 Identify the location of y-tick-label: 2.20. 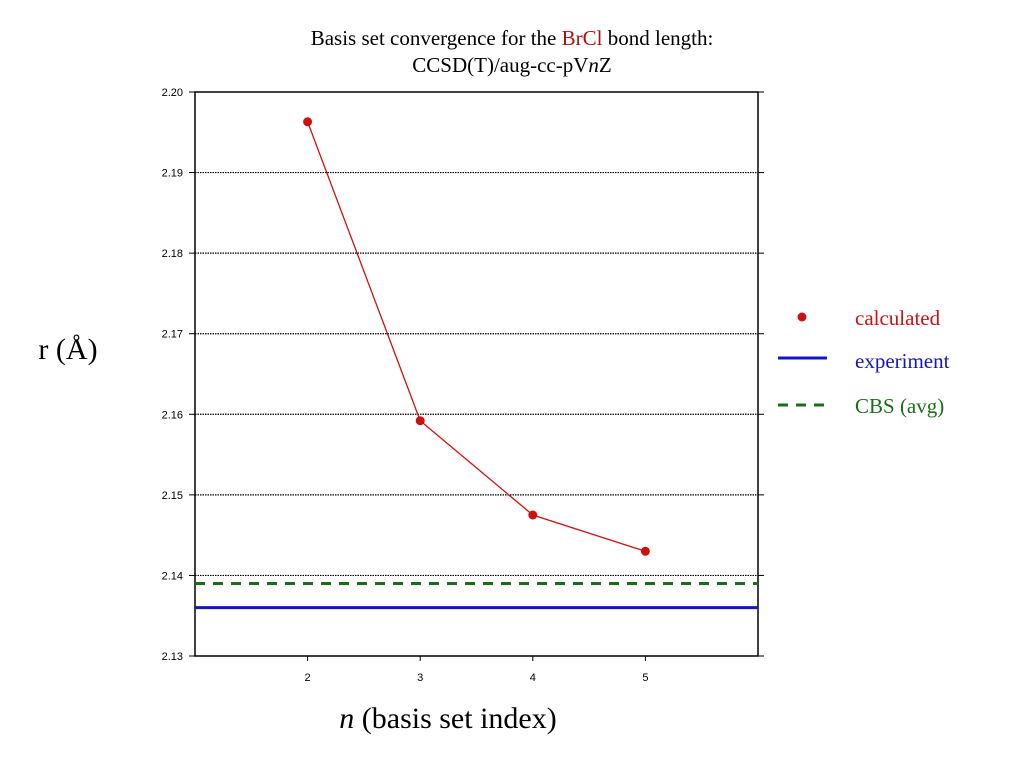
(172, 93).